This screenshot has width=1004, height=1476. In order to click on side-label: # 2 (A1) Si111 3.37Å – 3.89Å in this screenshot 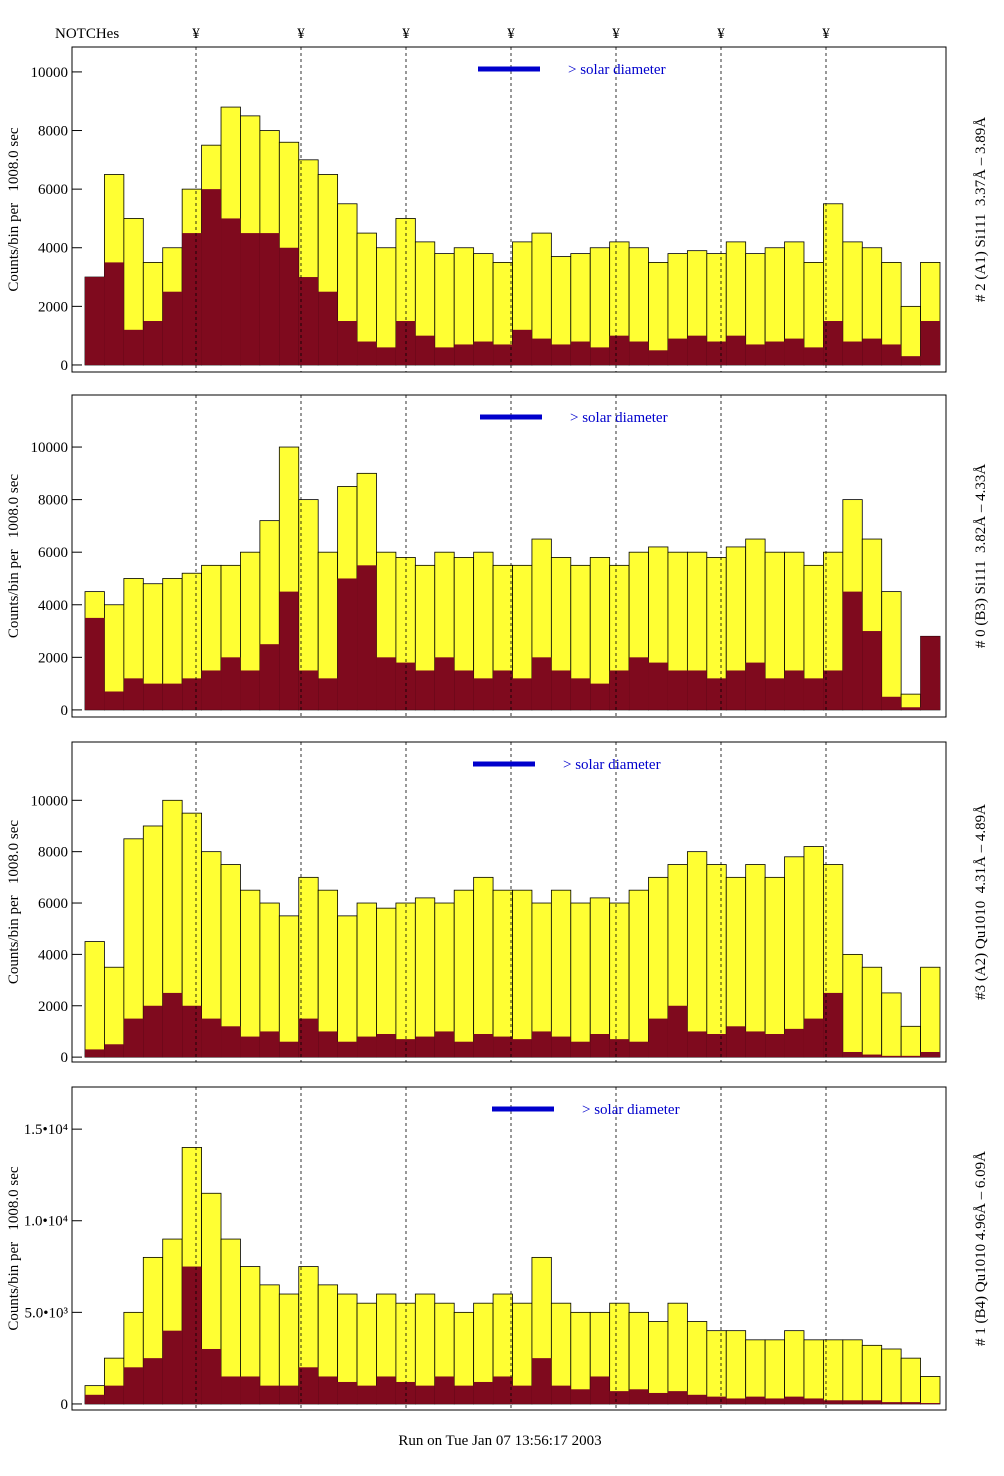, I will do `click(981, 209)`.